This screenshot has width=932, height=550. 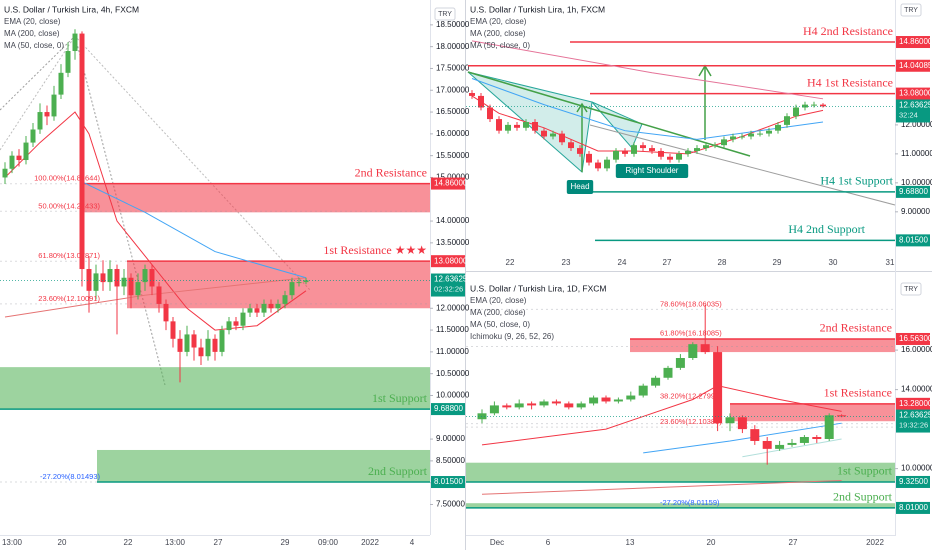 I want to click on x-tick-label: 22, so click(x=510, y=262).